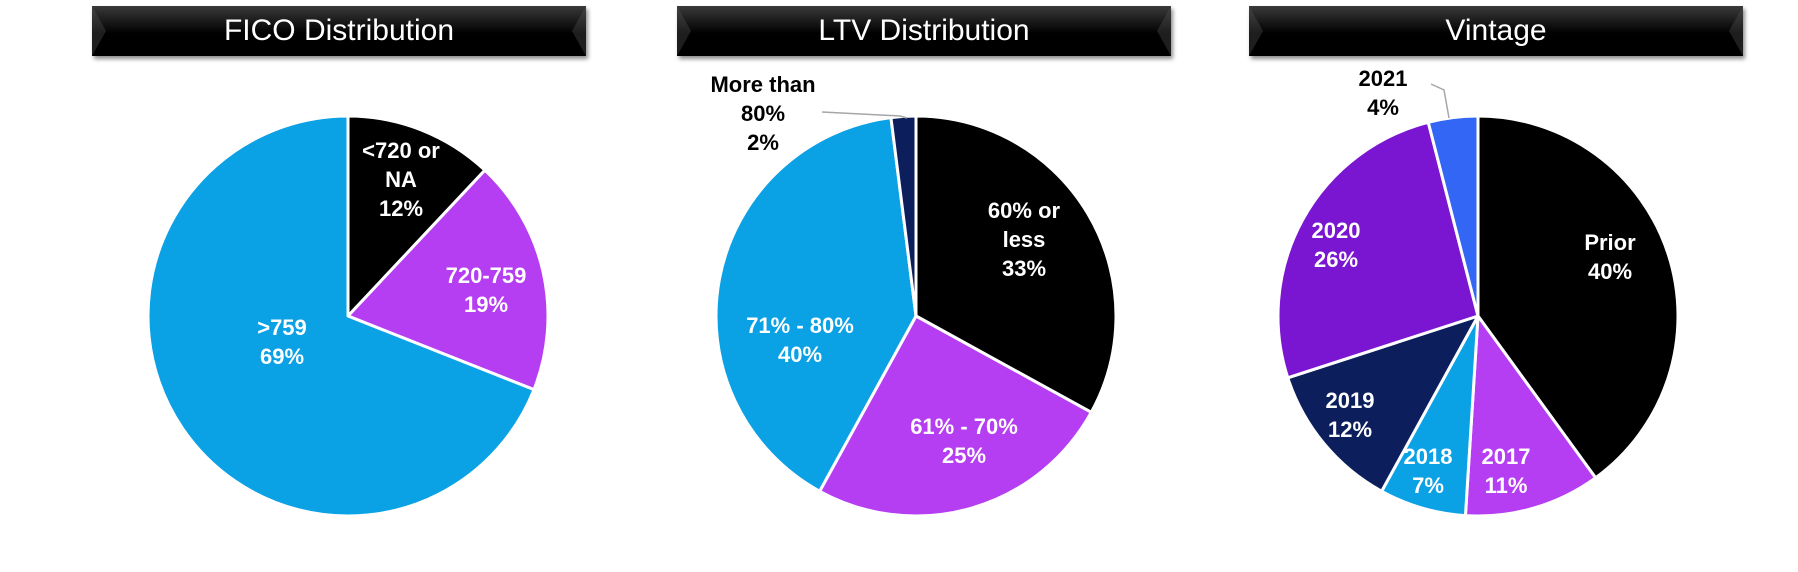 This screenshot has width=1798, height=572. Describe the element at coordinates (964, 441) in the screenshot. I see `data-label-61-70: 61% - 70% 25%` at that location.